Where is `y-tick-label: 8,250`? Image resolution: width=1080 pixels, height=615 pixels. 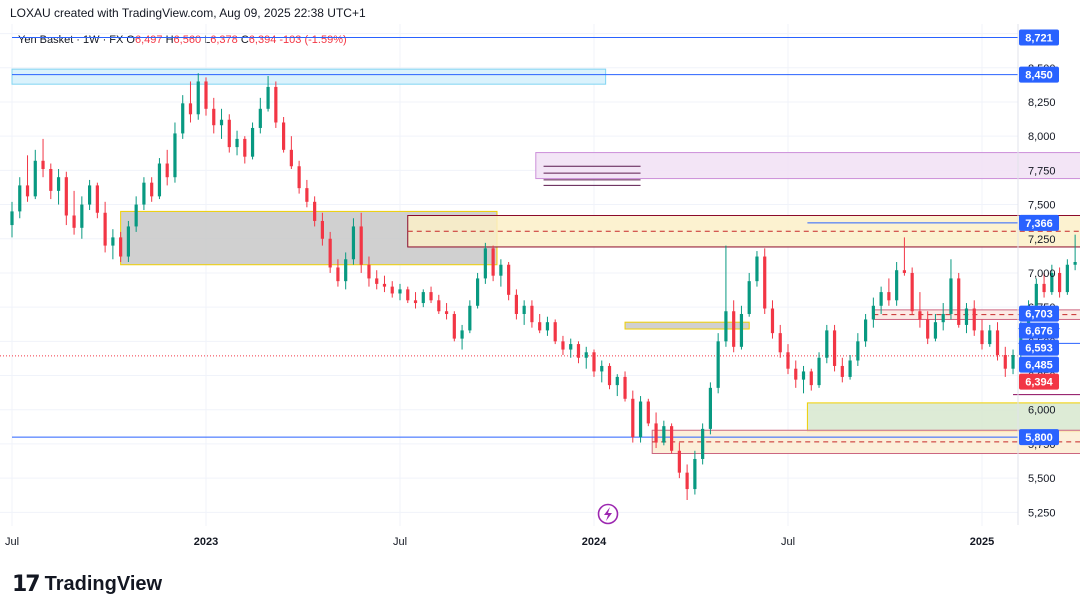
y-tick-label: 8,250 is located at coordinates (1042, 103).